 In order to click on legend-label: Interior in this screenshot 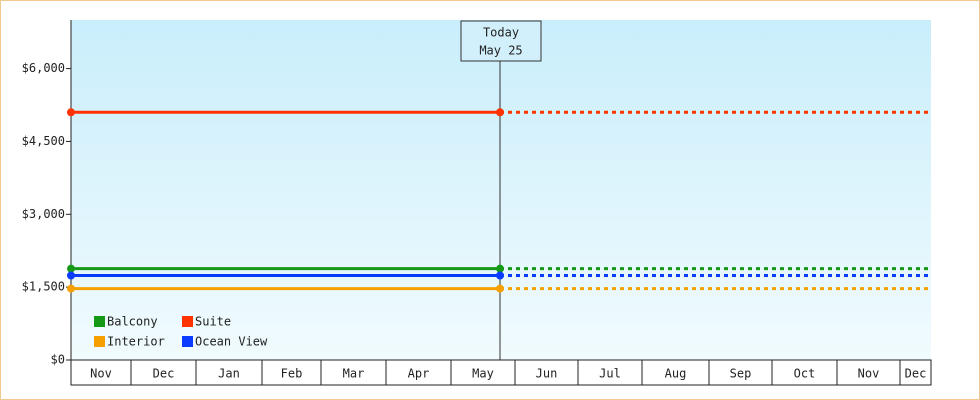, I will do `click(136, 342)`.